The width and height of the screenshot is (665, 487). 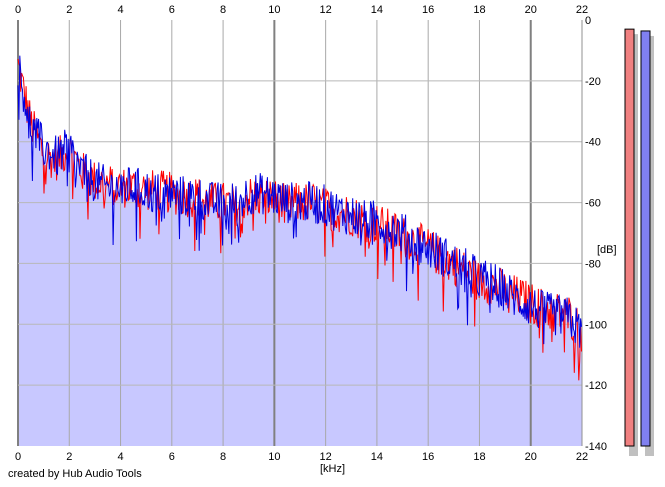 What do you see at coordinates (531, 10) in the screenshot?
I see `x-tick-label-top: 20` at bounding box center [531, 10].